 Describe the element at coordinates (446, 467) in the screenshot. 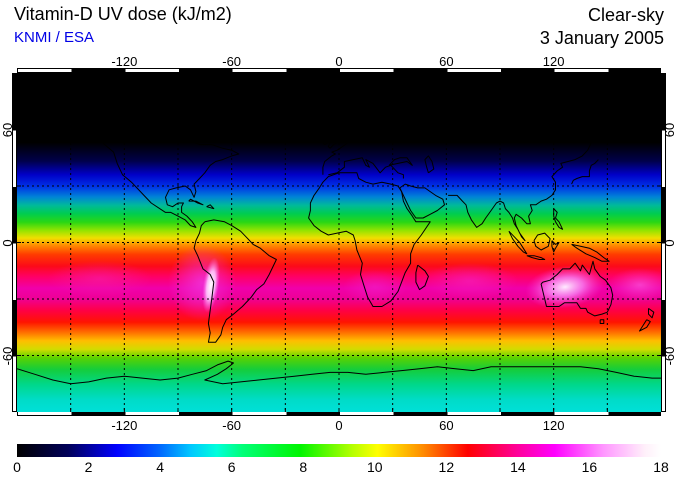

I see `colorbar-tick-label: 12` at that location.